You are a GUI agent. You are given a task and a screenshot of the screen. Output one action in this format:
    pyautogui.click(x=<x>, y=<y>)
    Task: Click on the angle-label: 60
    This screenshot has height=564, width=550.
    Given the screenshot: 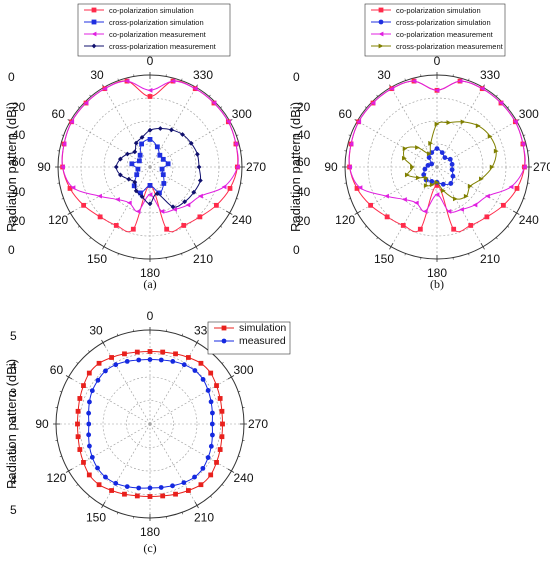 What is the action you would take?
    pyautogui.click(x=57, y=370)
    